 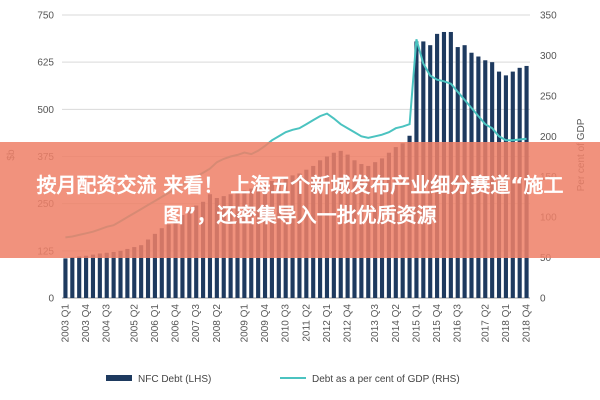 I want to click on right-tick-label: 0, so click(x=543, y=299).